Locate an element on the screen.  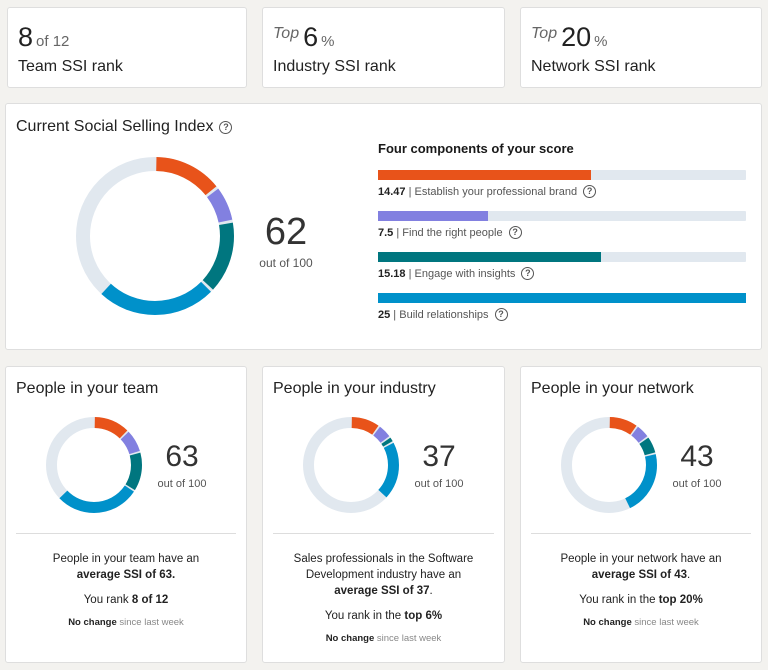
rank-value: Top 6% is located at coordinates (304, 37).